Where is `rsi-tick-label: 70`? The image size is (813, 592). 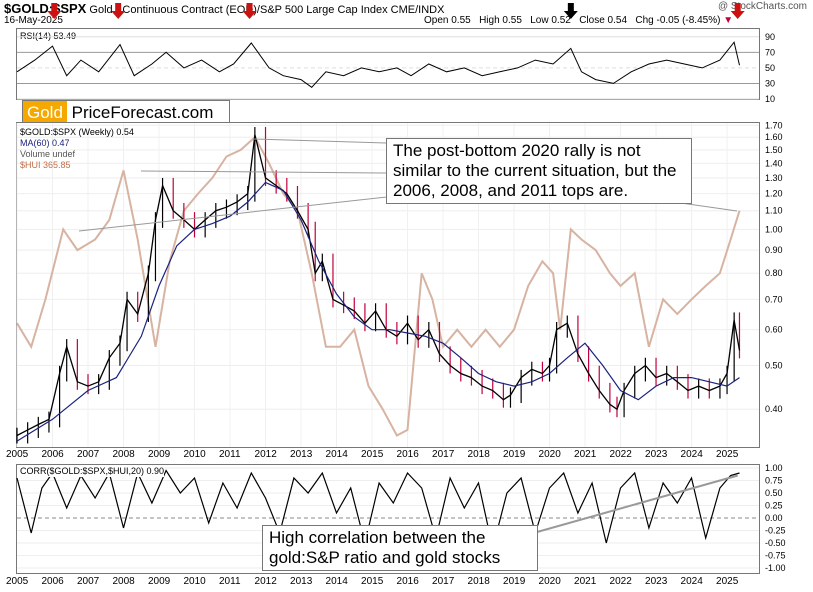 rsi-tick-label: 70 is located at coordinates (770, 52).